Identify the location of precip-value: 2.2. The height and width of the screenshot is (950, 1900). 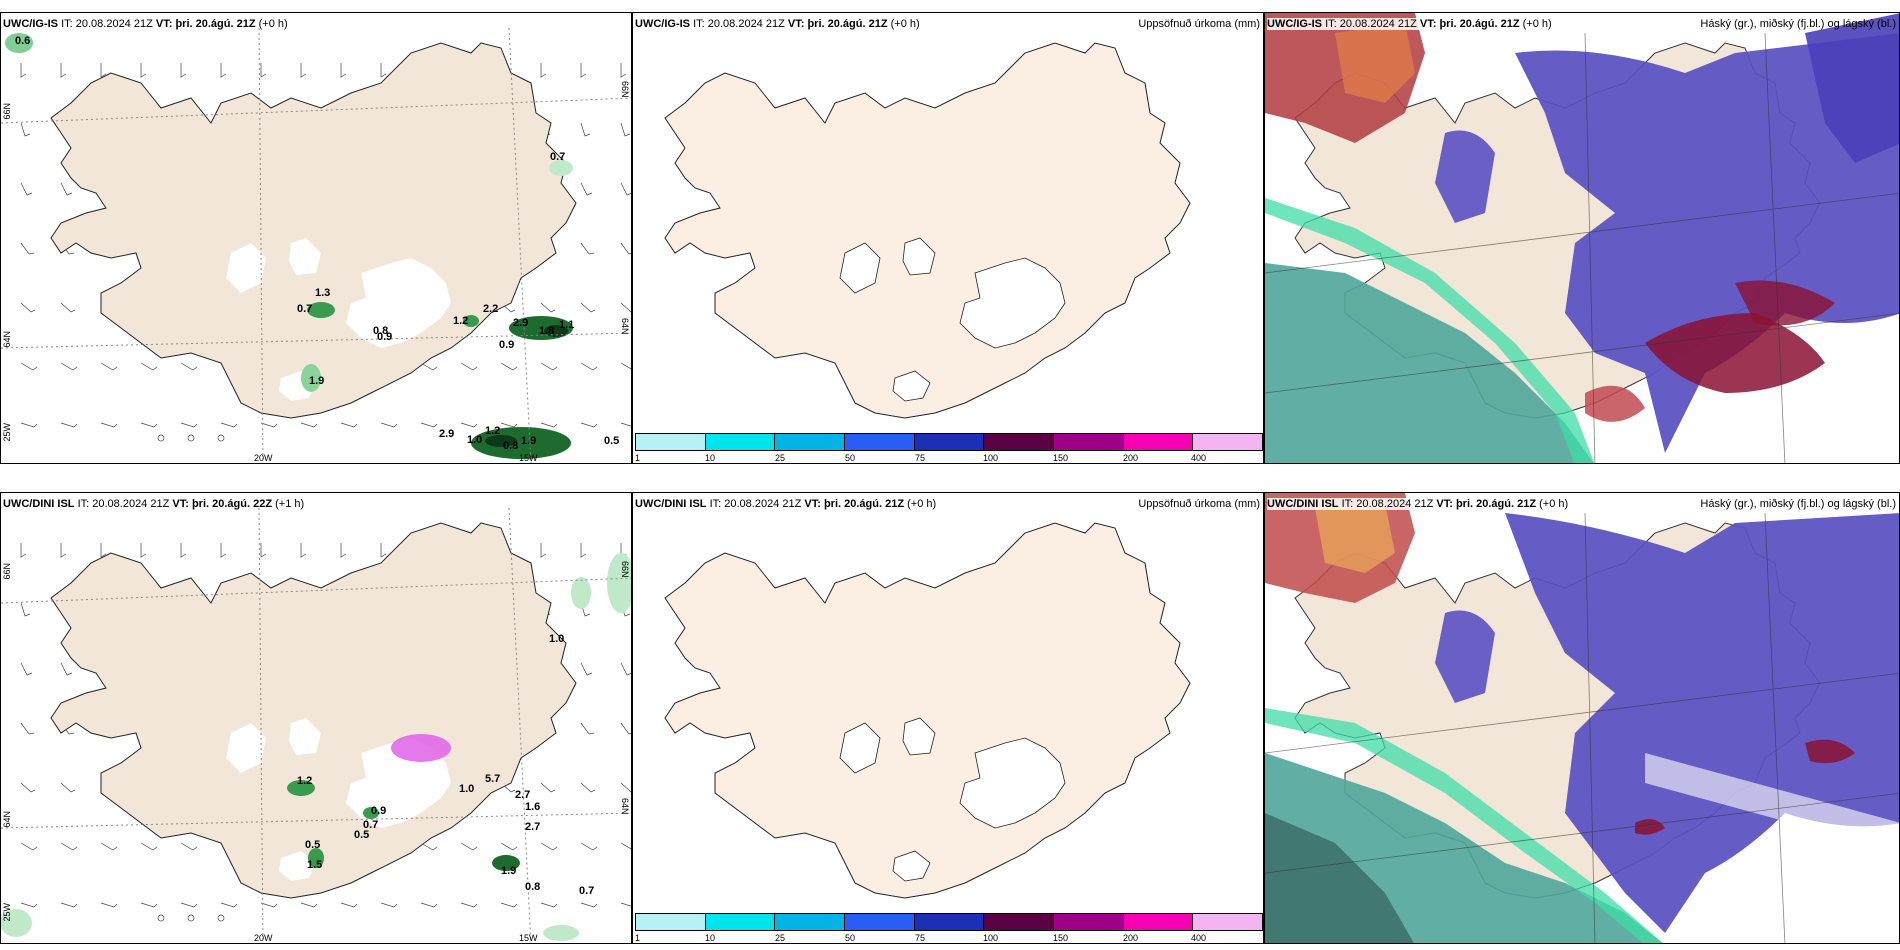
(491, 309).